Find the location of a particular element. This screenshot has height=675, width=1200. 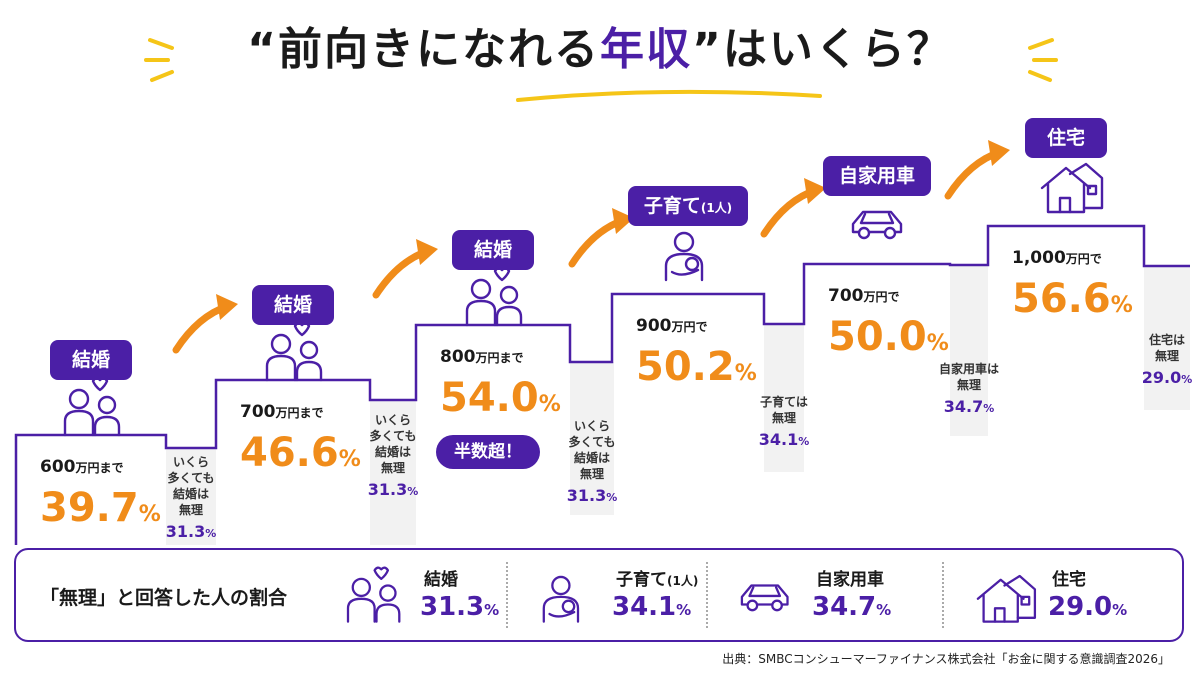

title-highlight: 年収 is located at coordinates (646, 49).